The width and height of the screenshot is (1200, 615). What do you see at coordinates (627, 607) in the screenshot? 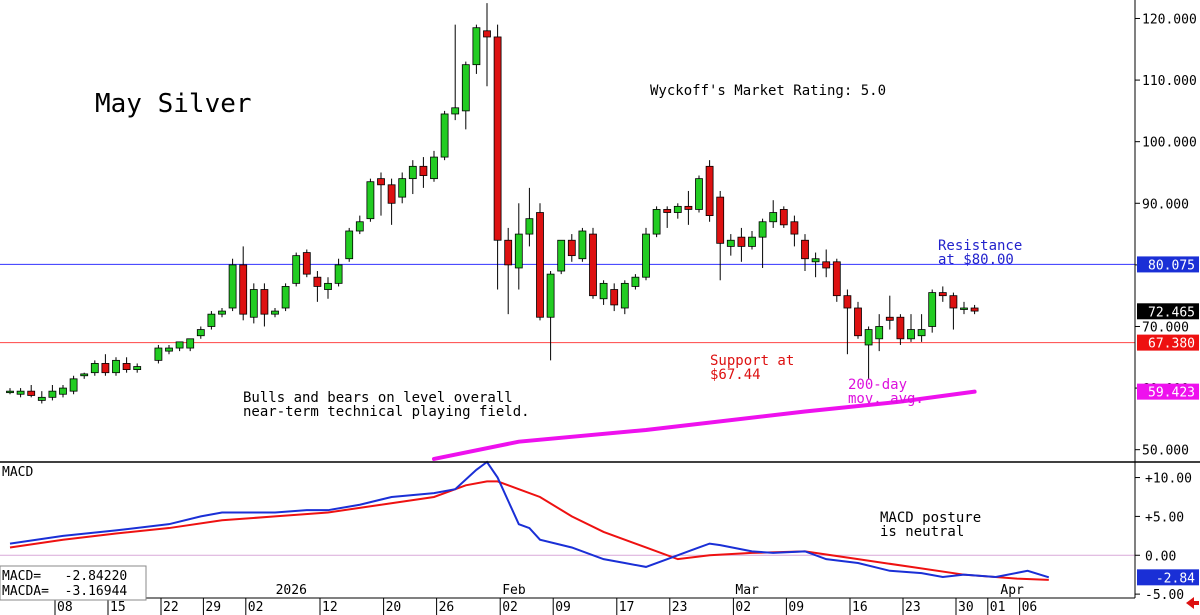
I see `date-label: 17` at bounding box center [627, 607].